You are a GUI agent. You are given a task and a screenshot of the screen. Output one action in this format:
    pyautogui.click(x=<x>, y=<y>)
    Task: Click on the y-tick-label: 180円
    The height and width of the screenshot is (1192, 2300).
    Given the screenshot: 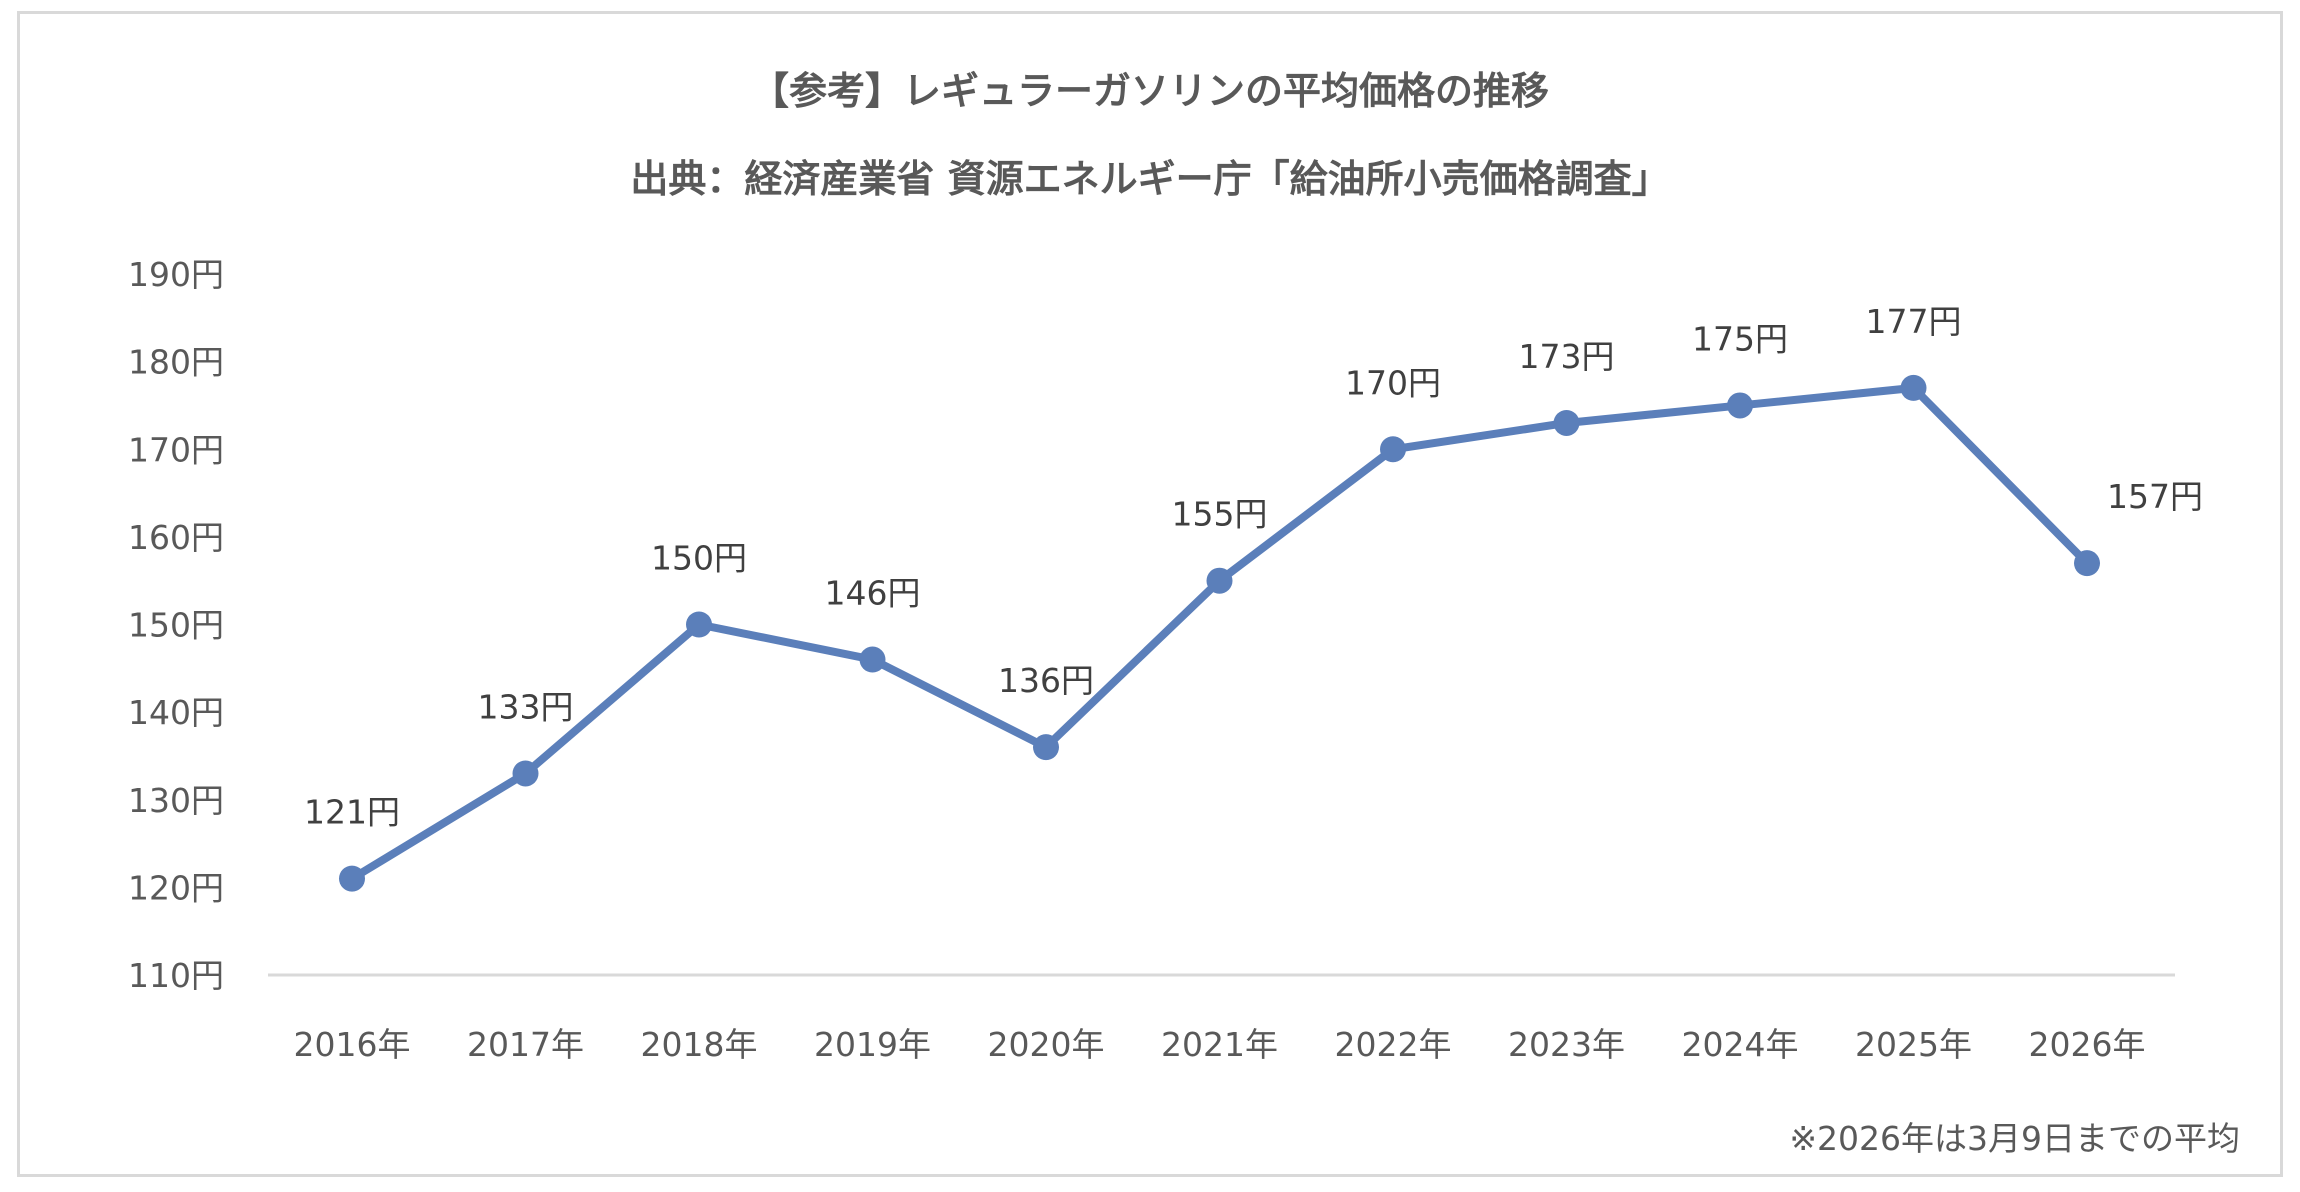 What is the action you would take?
    pyautogui.click(x=176, y=362)
    